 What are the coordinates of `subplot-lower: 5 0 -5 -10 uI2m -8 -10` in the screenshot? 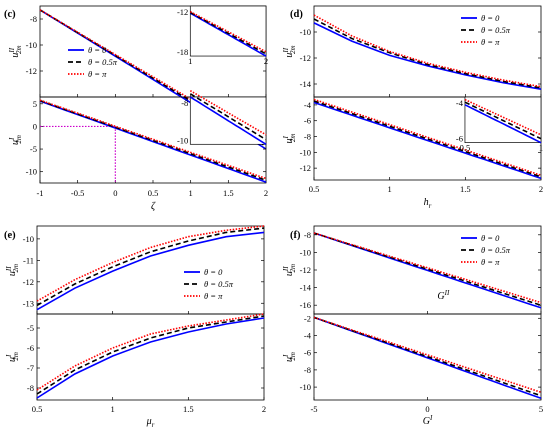 It's located at (137, 137).